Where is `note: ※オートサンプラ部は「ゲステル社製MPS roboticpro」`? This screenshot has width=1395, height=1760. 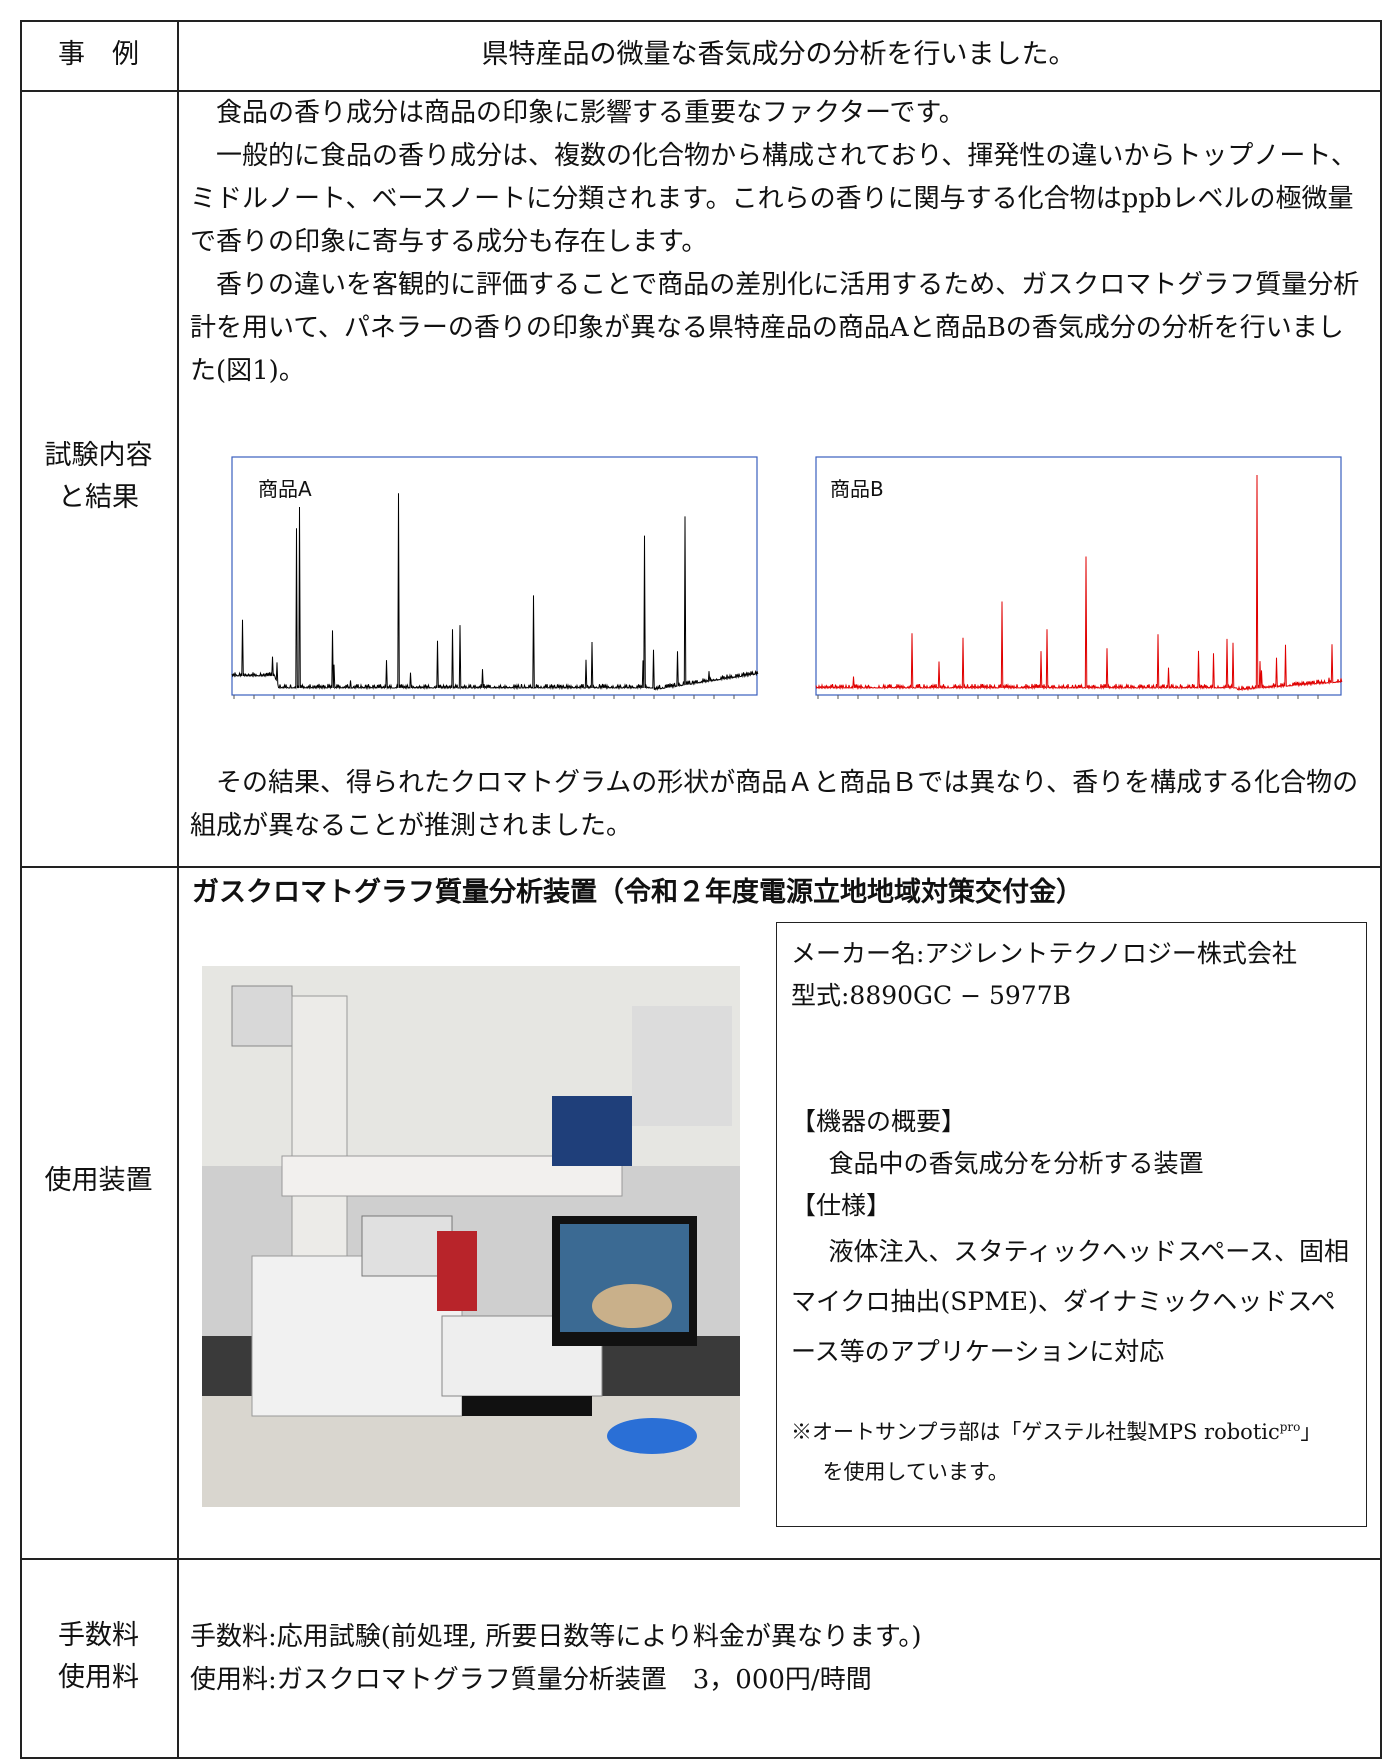
note: ※オートサンプラ部は「ゲステル社製MPS roboticpro」 is located at coordinates (1071, 1429).